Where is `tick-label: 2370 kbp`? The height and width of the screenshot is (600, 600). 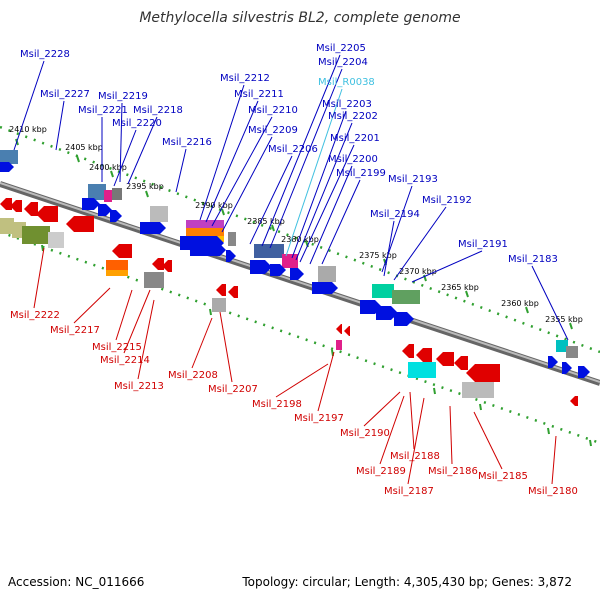 tick-label: 2370 kbp is located at coordinates (418, 271).